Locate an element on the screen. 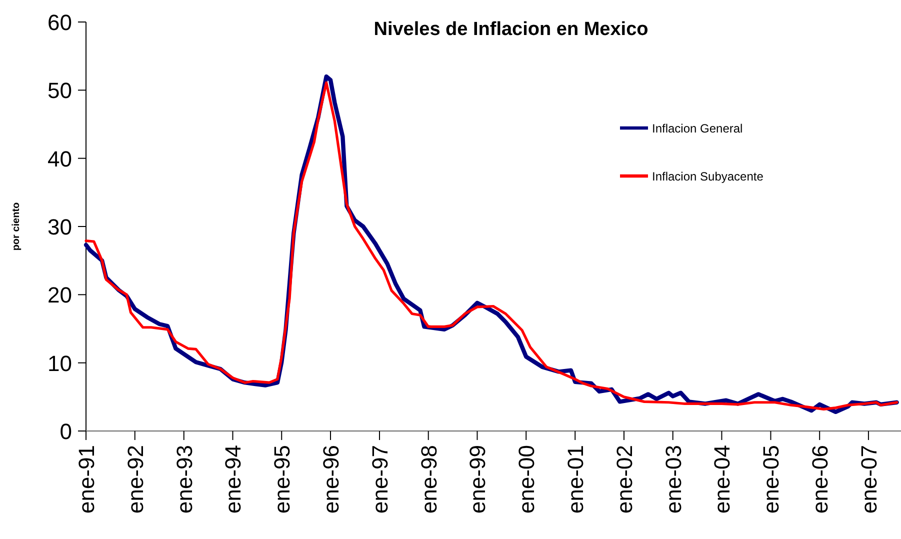  x-tick-label: ene-97 is located at coordinates (379, 479).